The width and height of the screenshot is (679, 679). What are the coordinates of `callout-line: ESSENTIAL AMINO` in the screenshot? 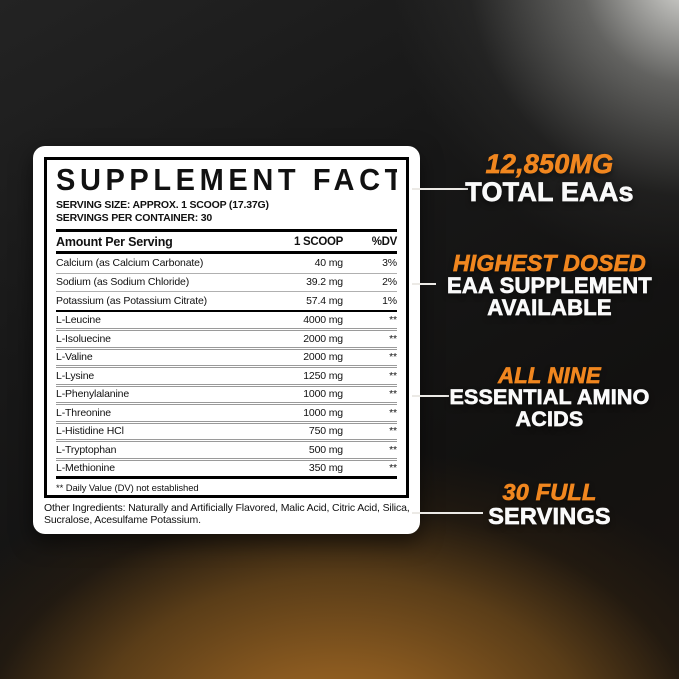 It's located at (549, 397).